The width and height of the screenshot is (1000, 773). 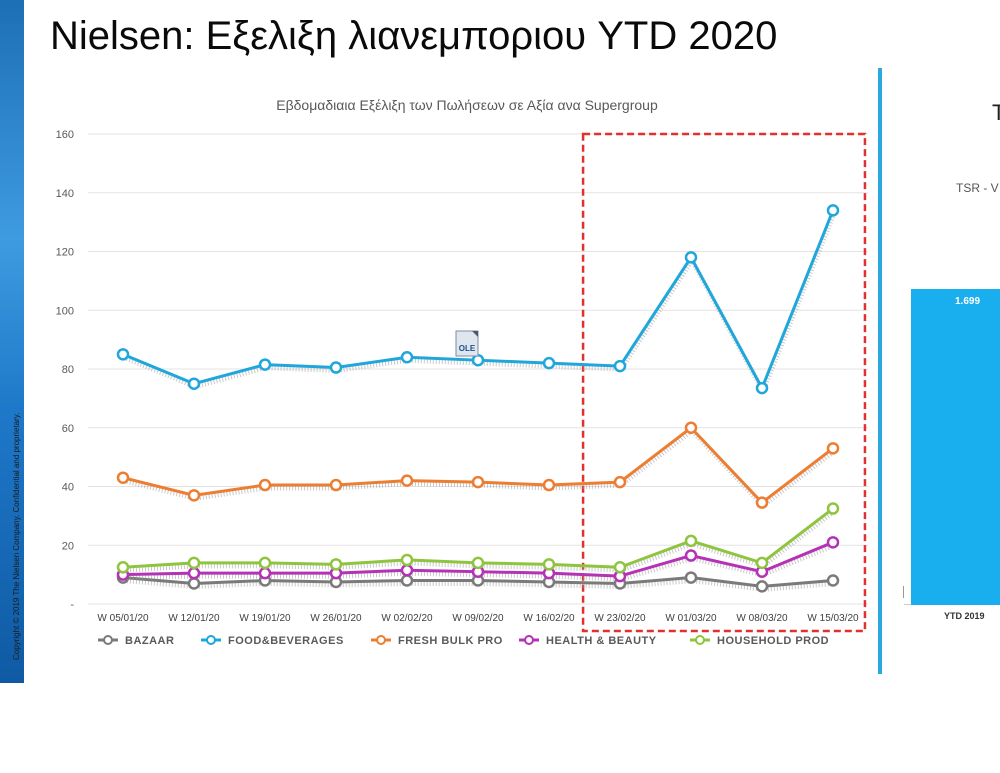 What do you see at coordinates (968, 301) in the screenshot?
I see `right-bar-value: 1.699` at bounding box center [968, 301].